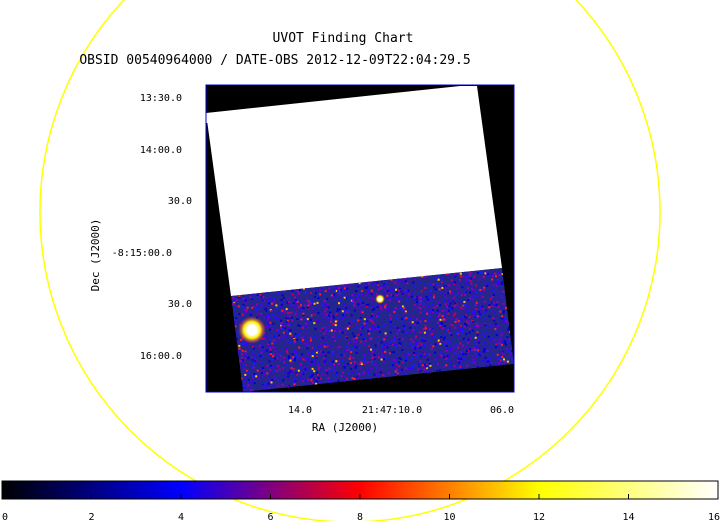  Describe the element at coordinates (161, 150) in the screenshot. I see `y-tick-label: 14:00.0` at that location.